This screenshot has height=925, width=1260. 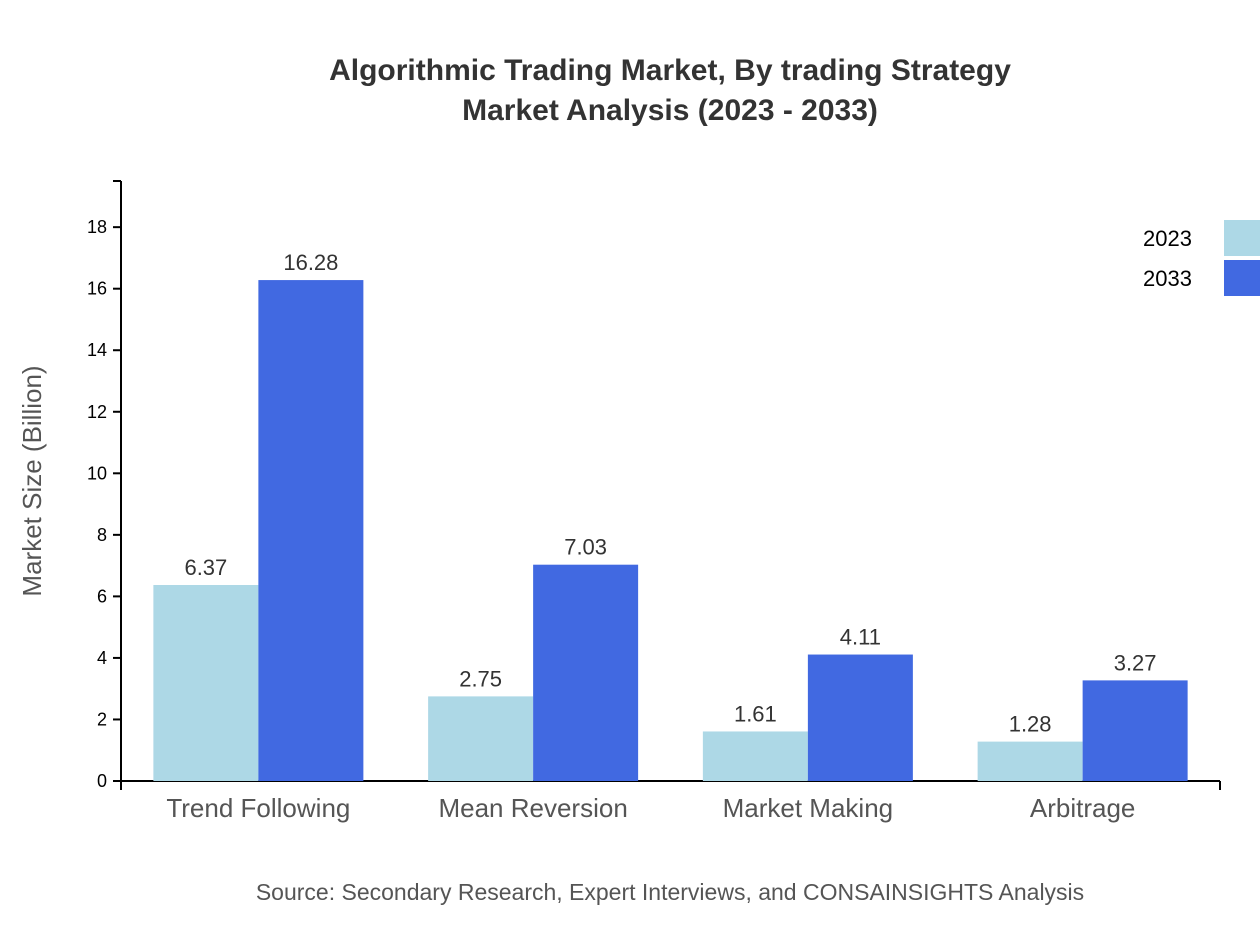 What do you see at coordinates (860, 637) in the screenshot?
I see `data-label: 4.11` at bounding box center [860, 637].